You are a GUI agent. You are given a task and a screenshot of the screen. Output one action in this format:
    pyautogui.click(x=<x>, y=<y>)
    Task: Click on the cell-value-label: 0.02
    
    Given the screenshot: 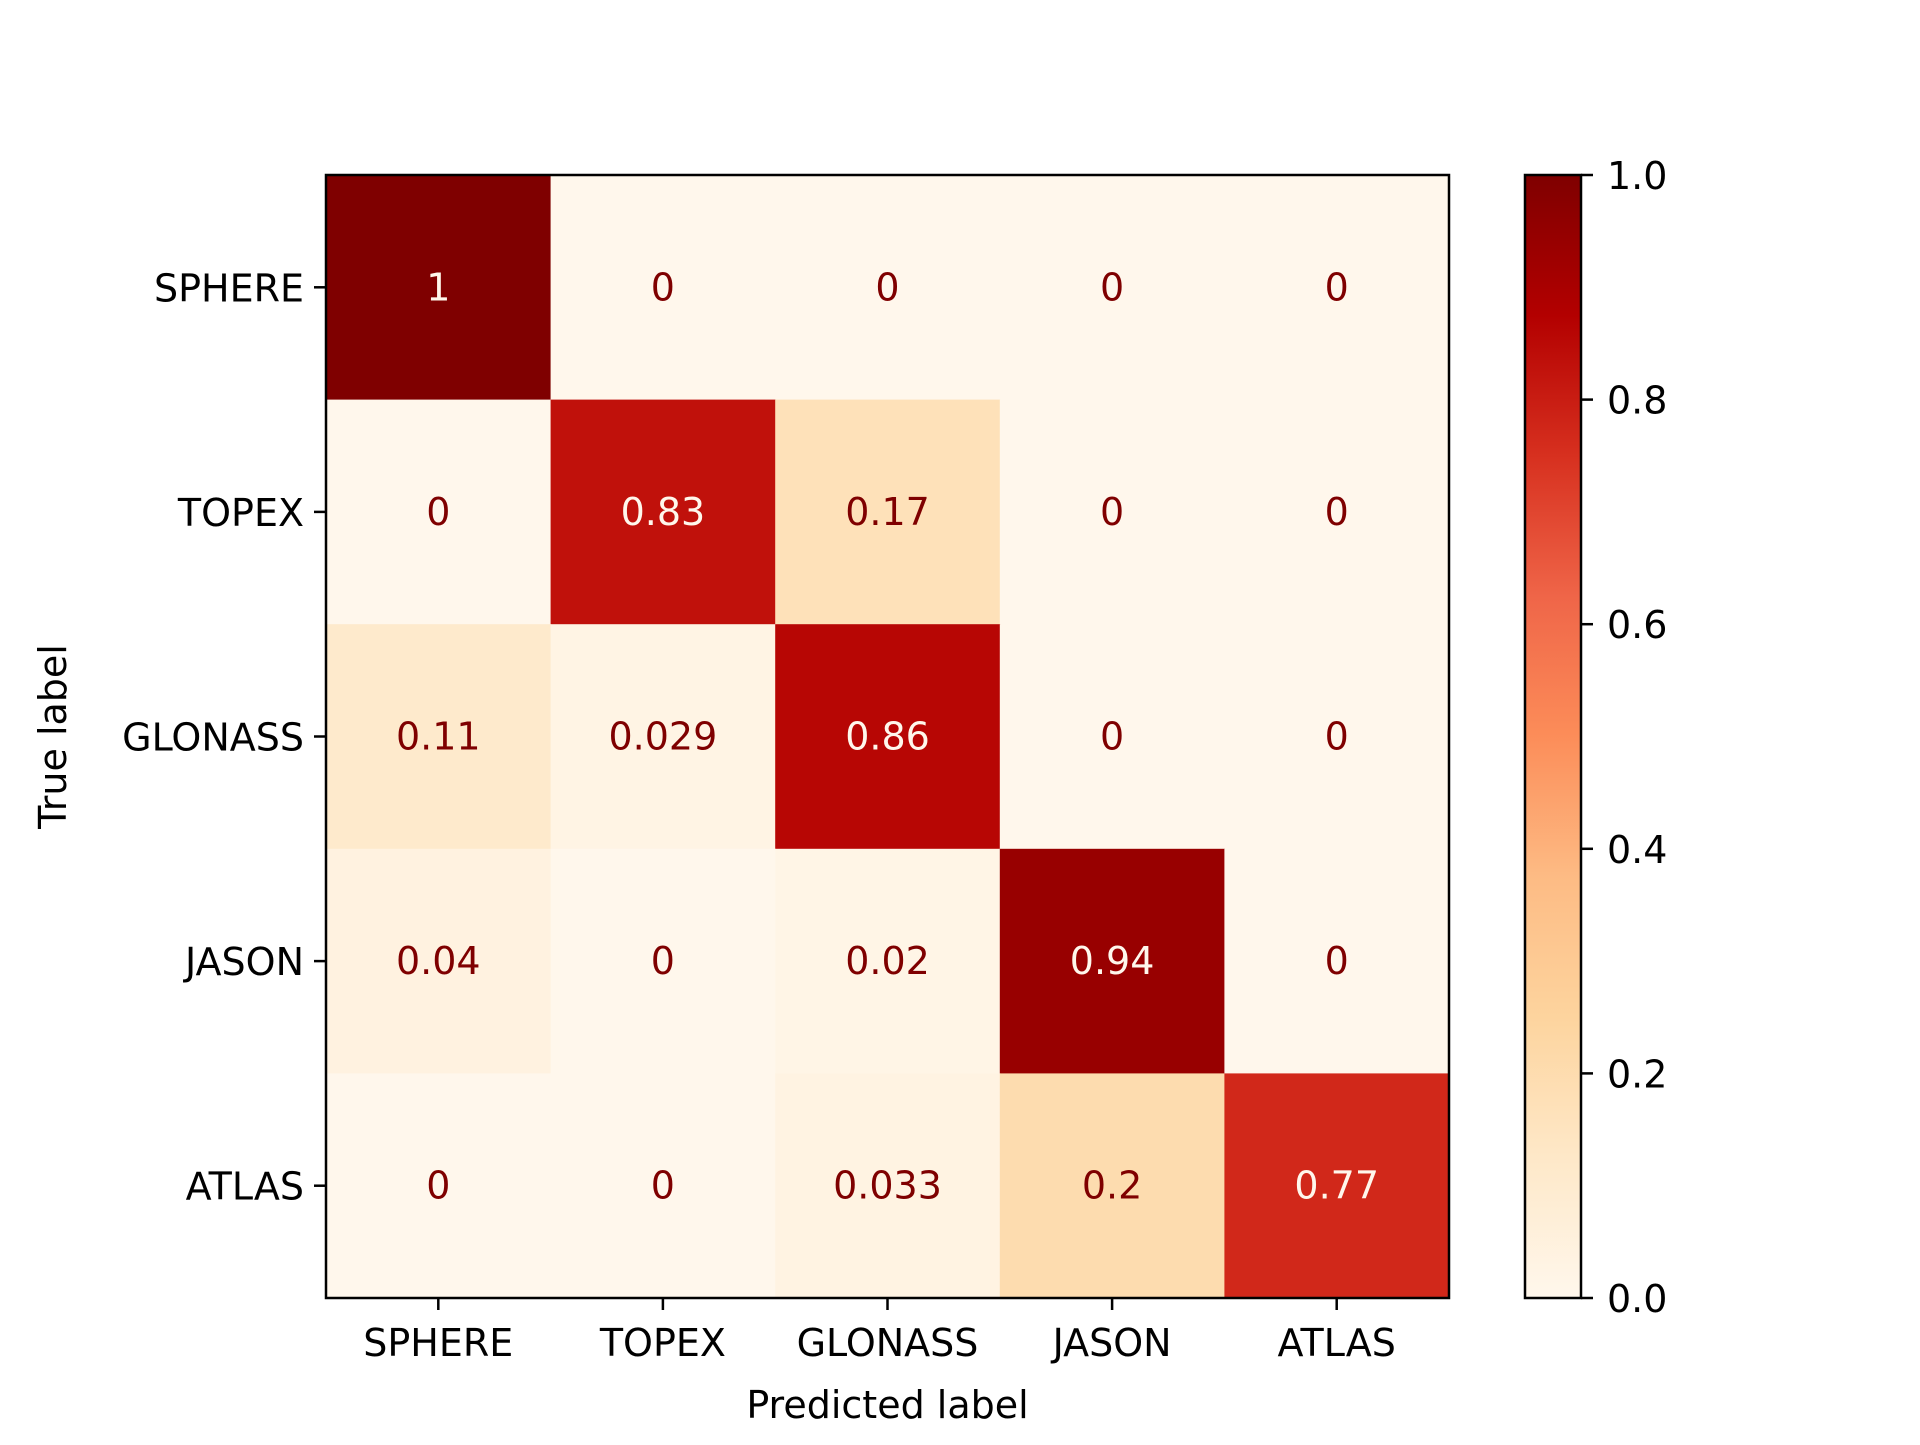 What is the action you would take?
    pyautogui.click(x=887, y=961)
    